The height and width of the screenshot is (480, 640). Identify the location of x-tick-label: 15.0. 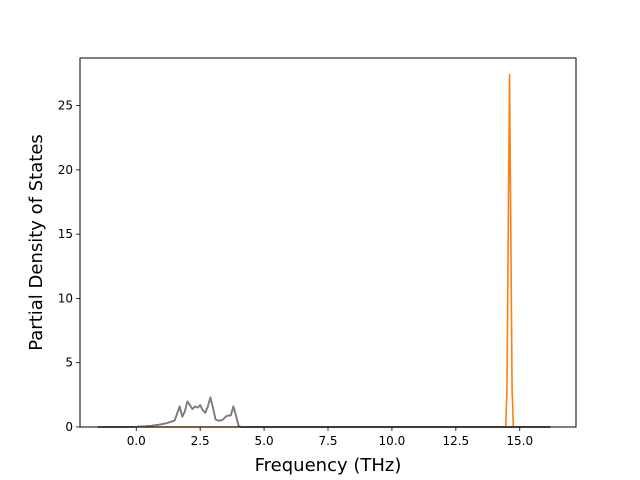
(519, 441).